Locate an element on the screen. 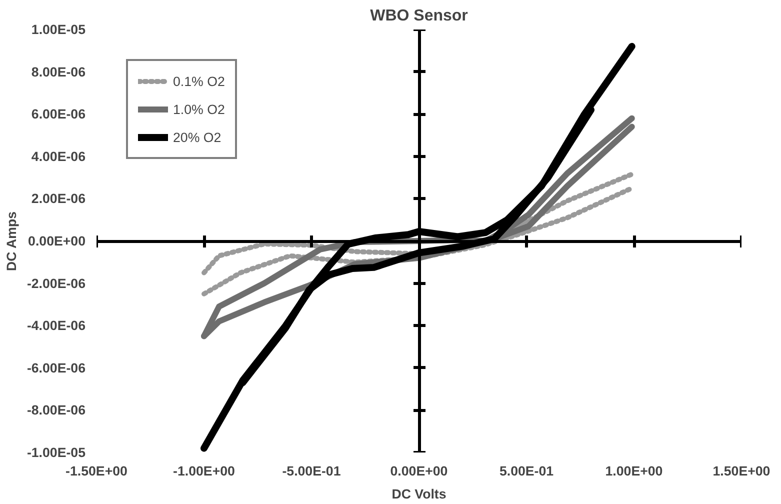 The width and height of the screenshot is (781, 504). y-tick-label: 6.00E-06 is located at coordinates (58, 114).